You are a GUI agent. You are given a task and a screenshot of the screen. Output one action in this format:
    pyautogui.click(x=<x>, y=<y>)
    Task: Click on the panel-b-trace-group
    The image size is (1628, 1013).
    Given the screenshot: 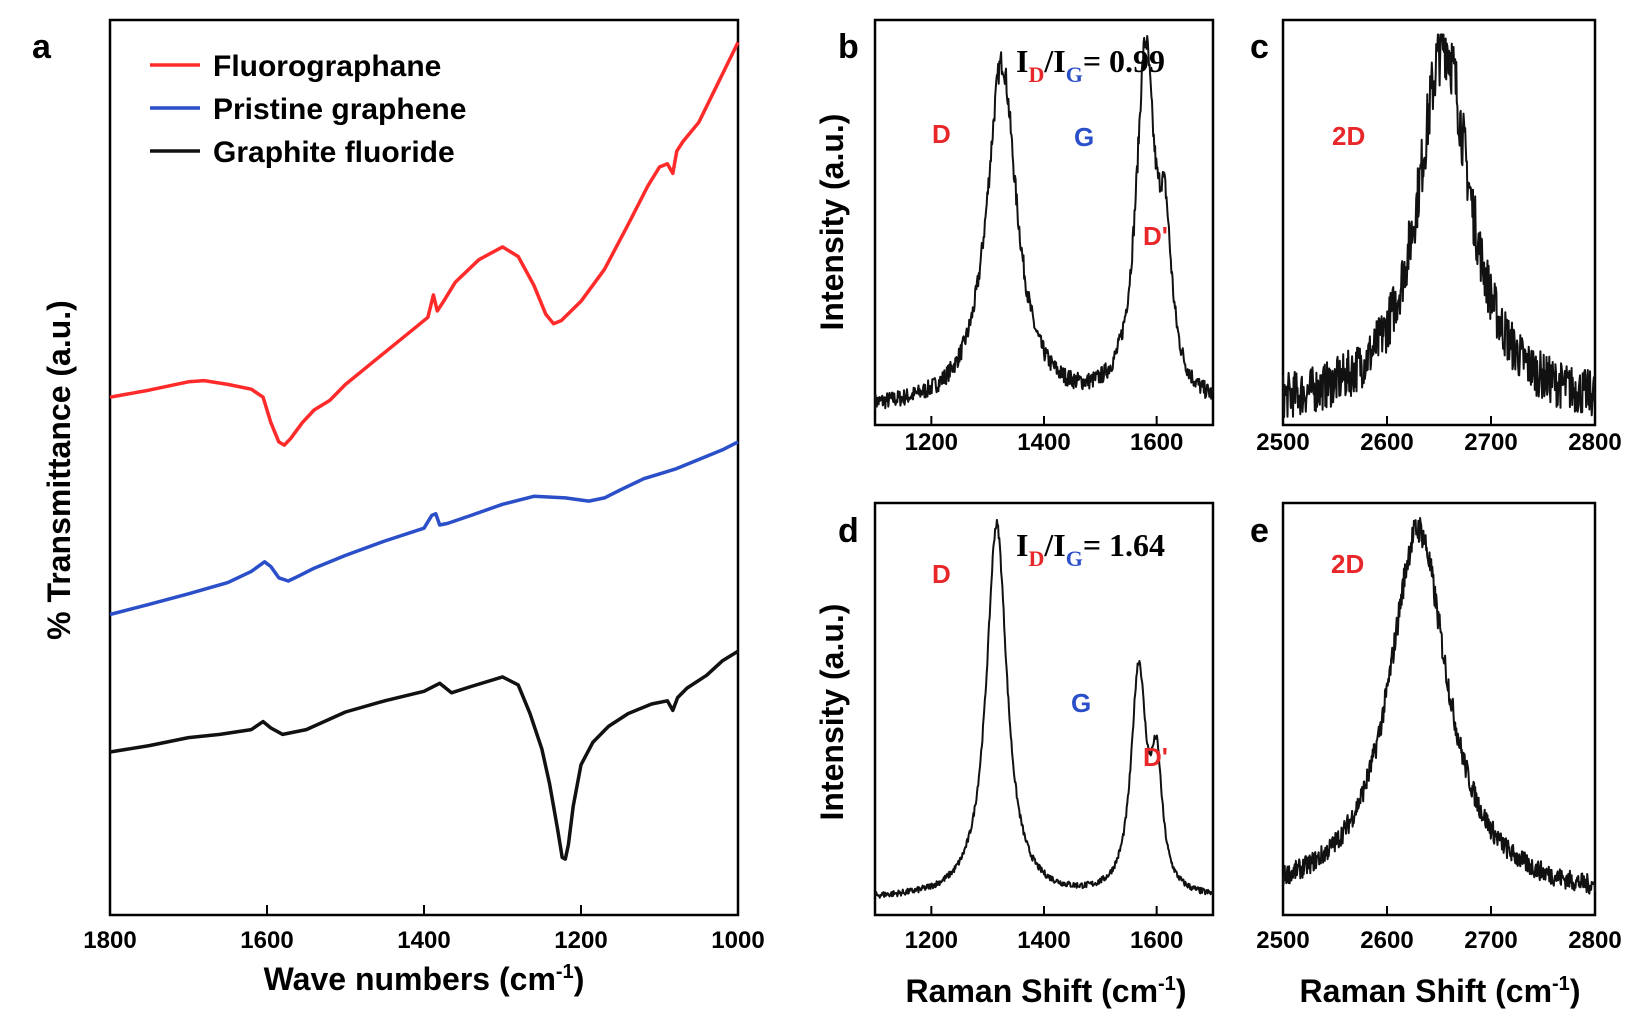 What is the action you would take?
    pyautogui.click(x=1044, y=223)
    